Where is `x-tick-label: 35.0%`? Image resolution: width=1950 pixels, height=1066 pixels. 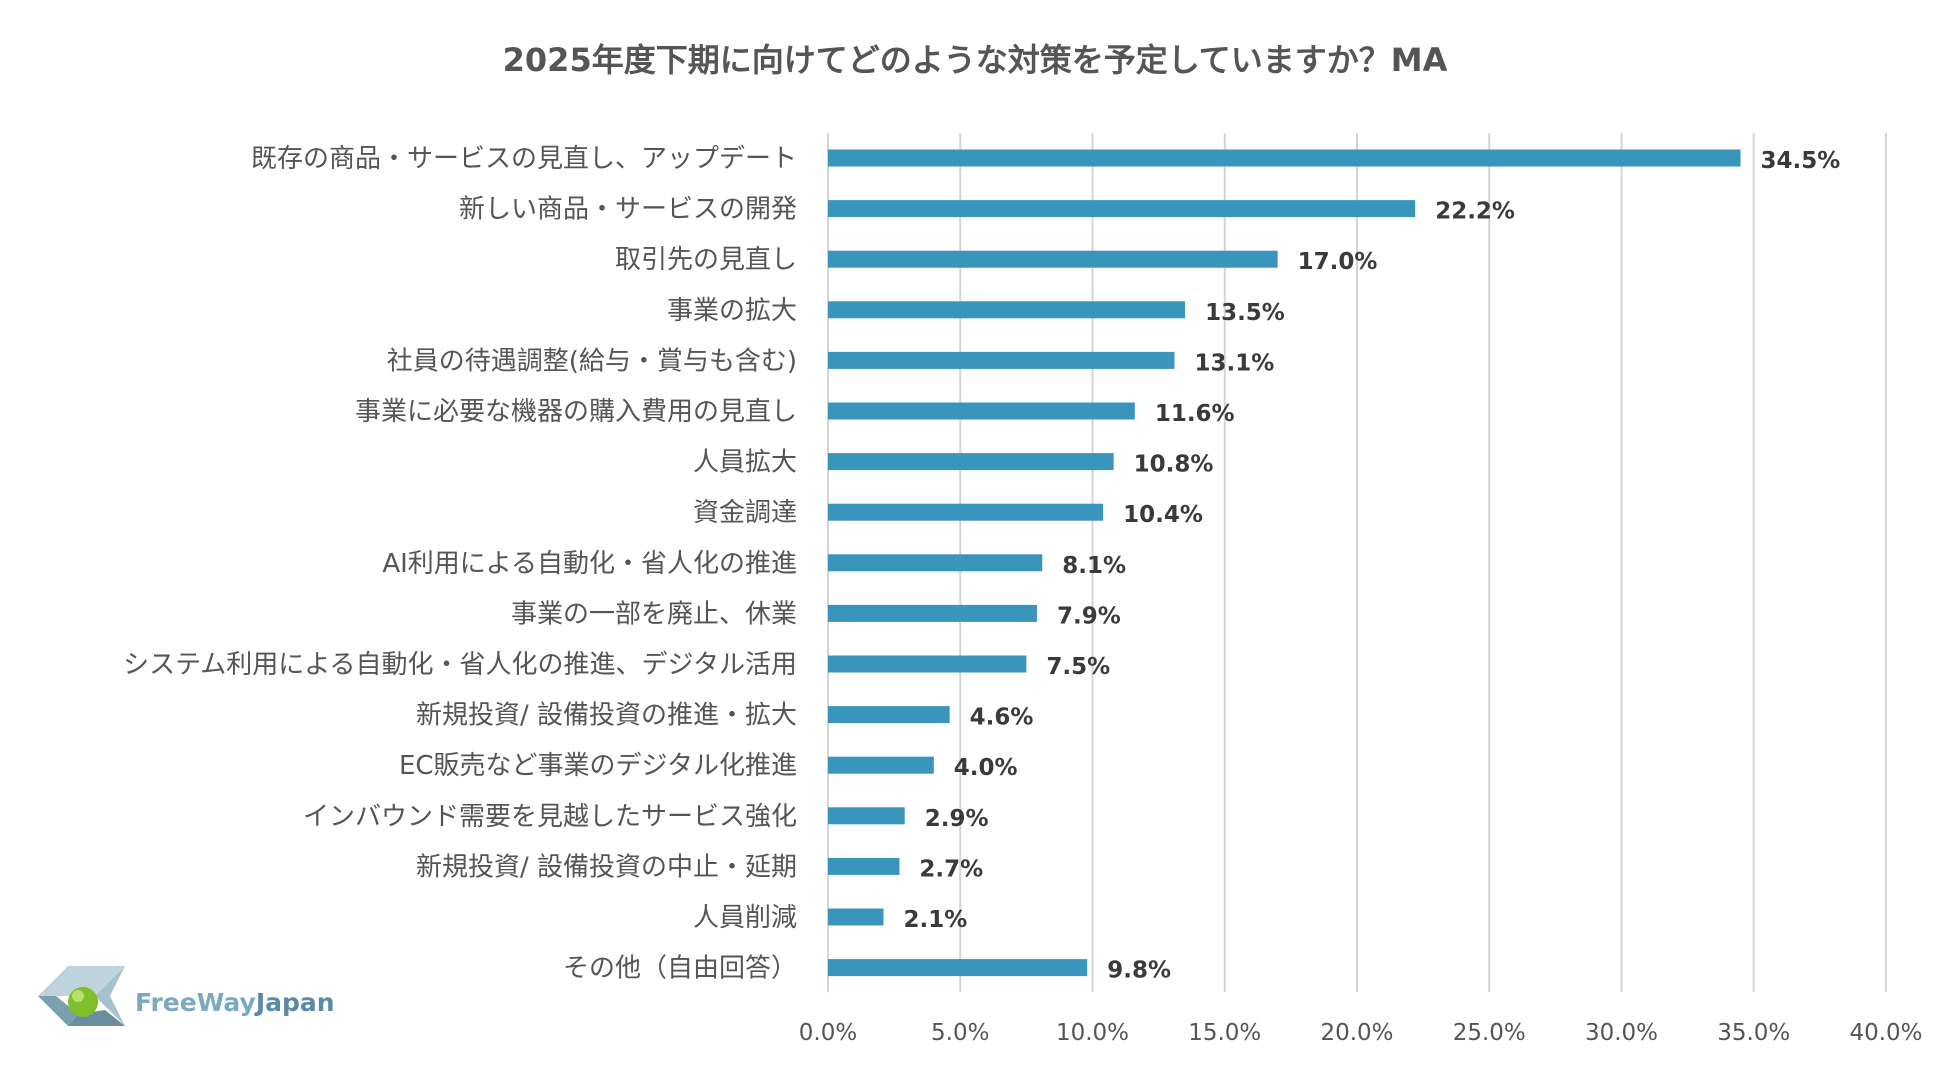 x-tick-label: 35.0% is located at coordinates (1753, 1033).